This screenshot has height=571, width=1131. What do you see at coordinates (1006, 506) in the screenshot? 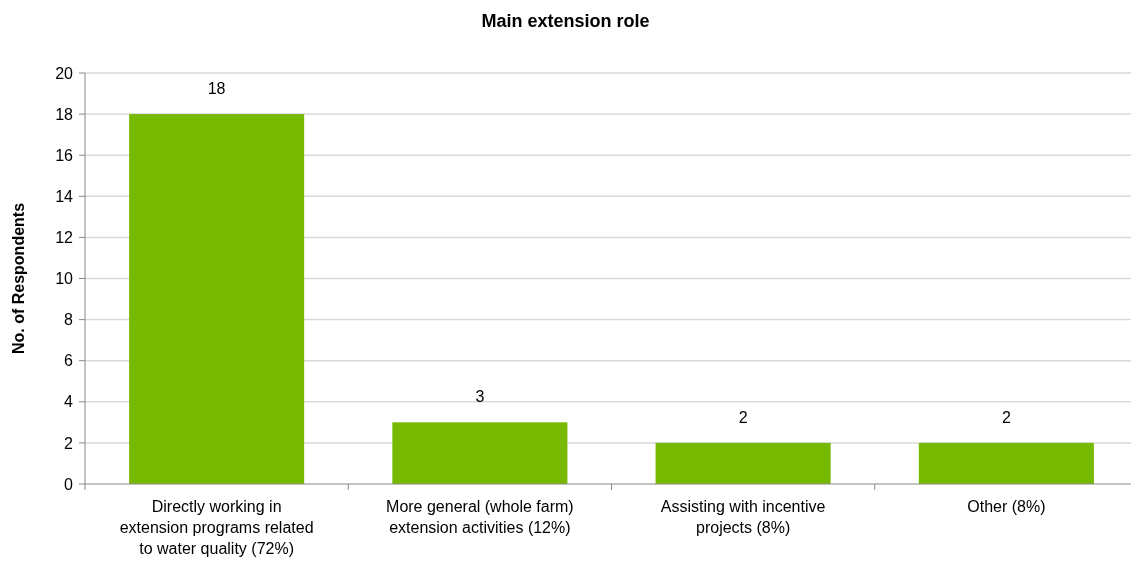
I see `x-tick-label: Other (8%)` at bounding box center [1006, 506].